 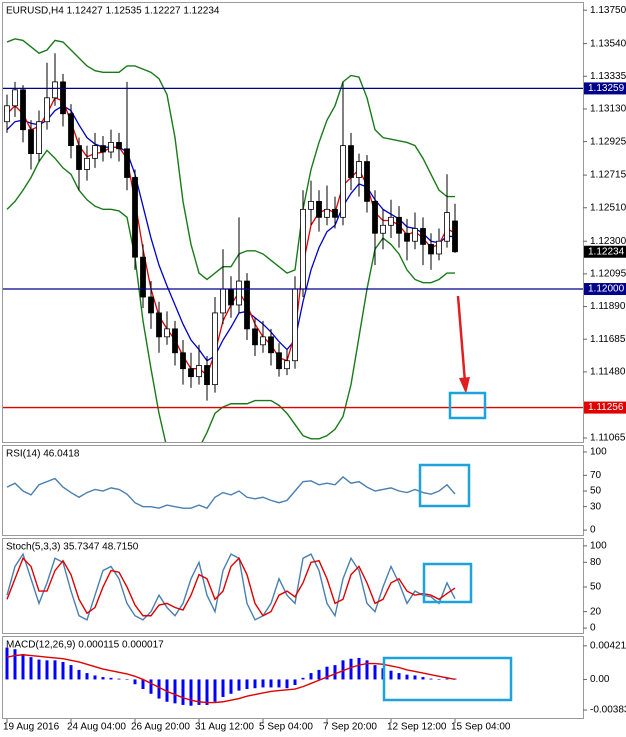 What do you see at coordinates (596, 491) in the screenshot?
I see `y-tick-label: 50` at bounding box center [596, 491].